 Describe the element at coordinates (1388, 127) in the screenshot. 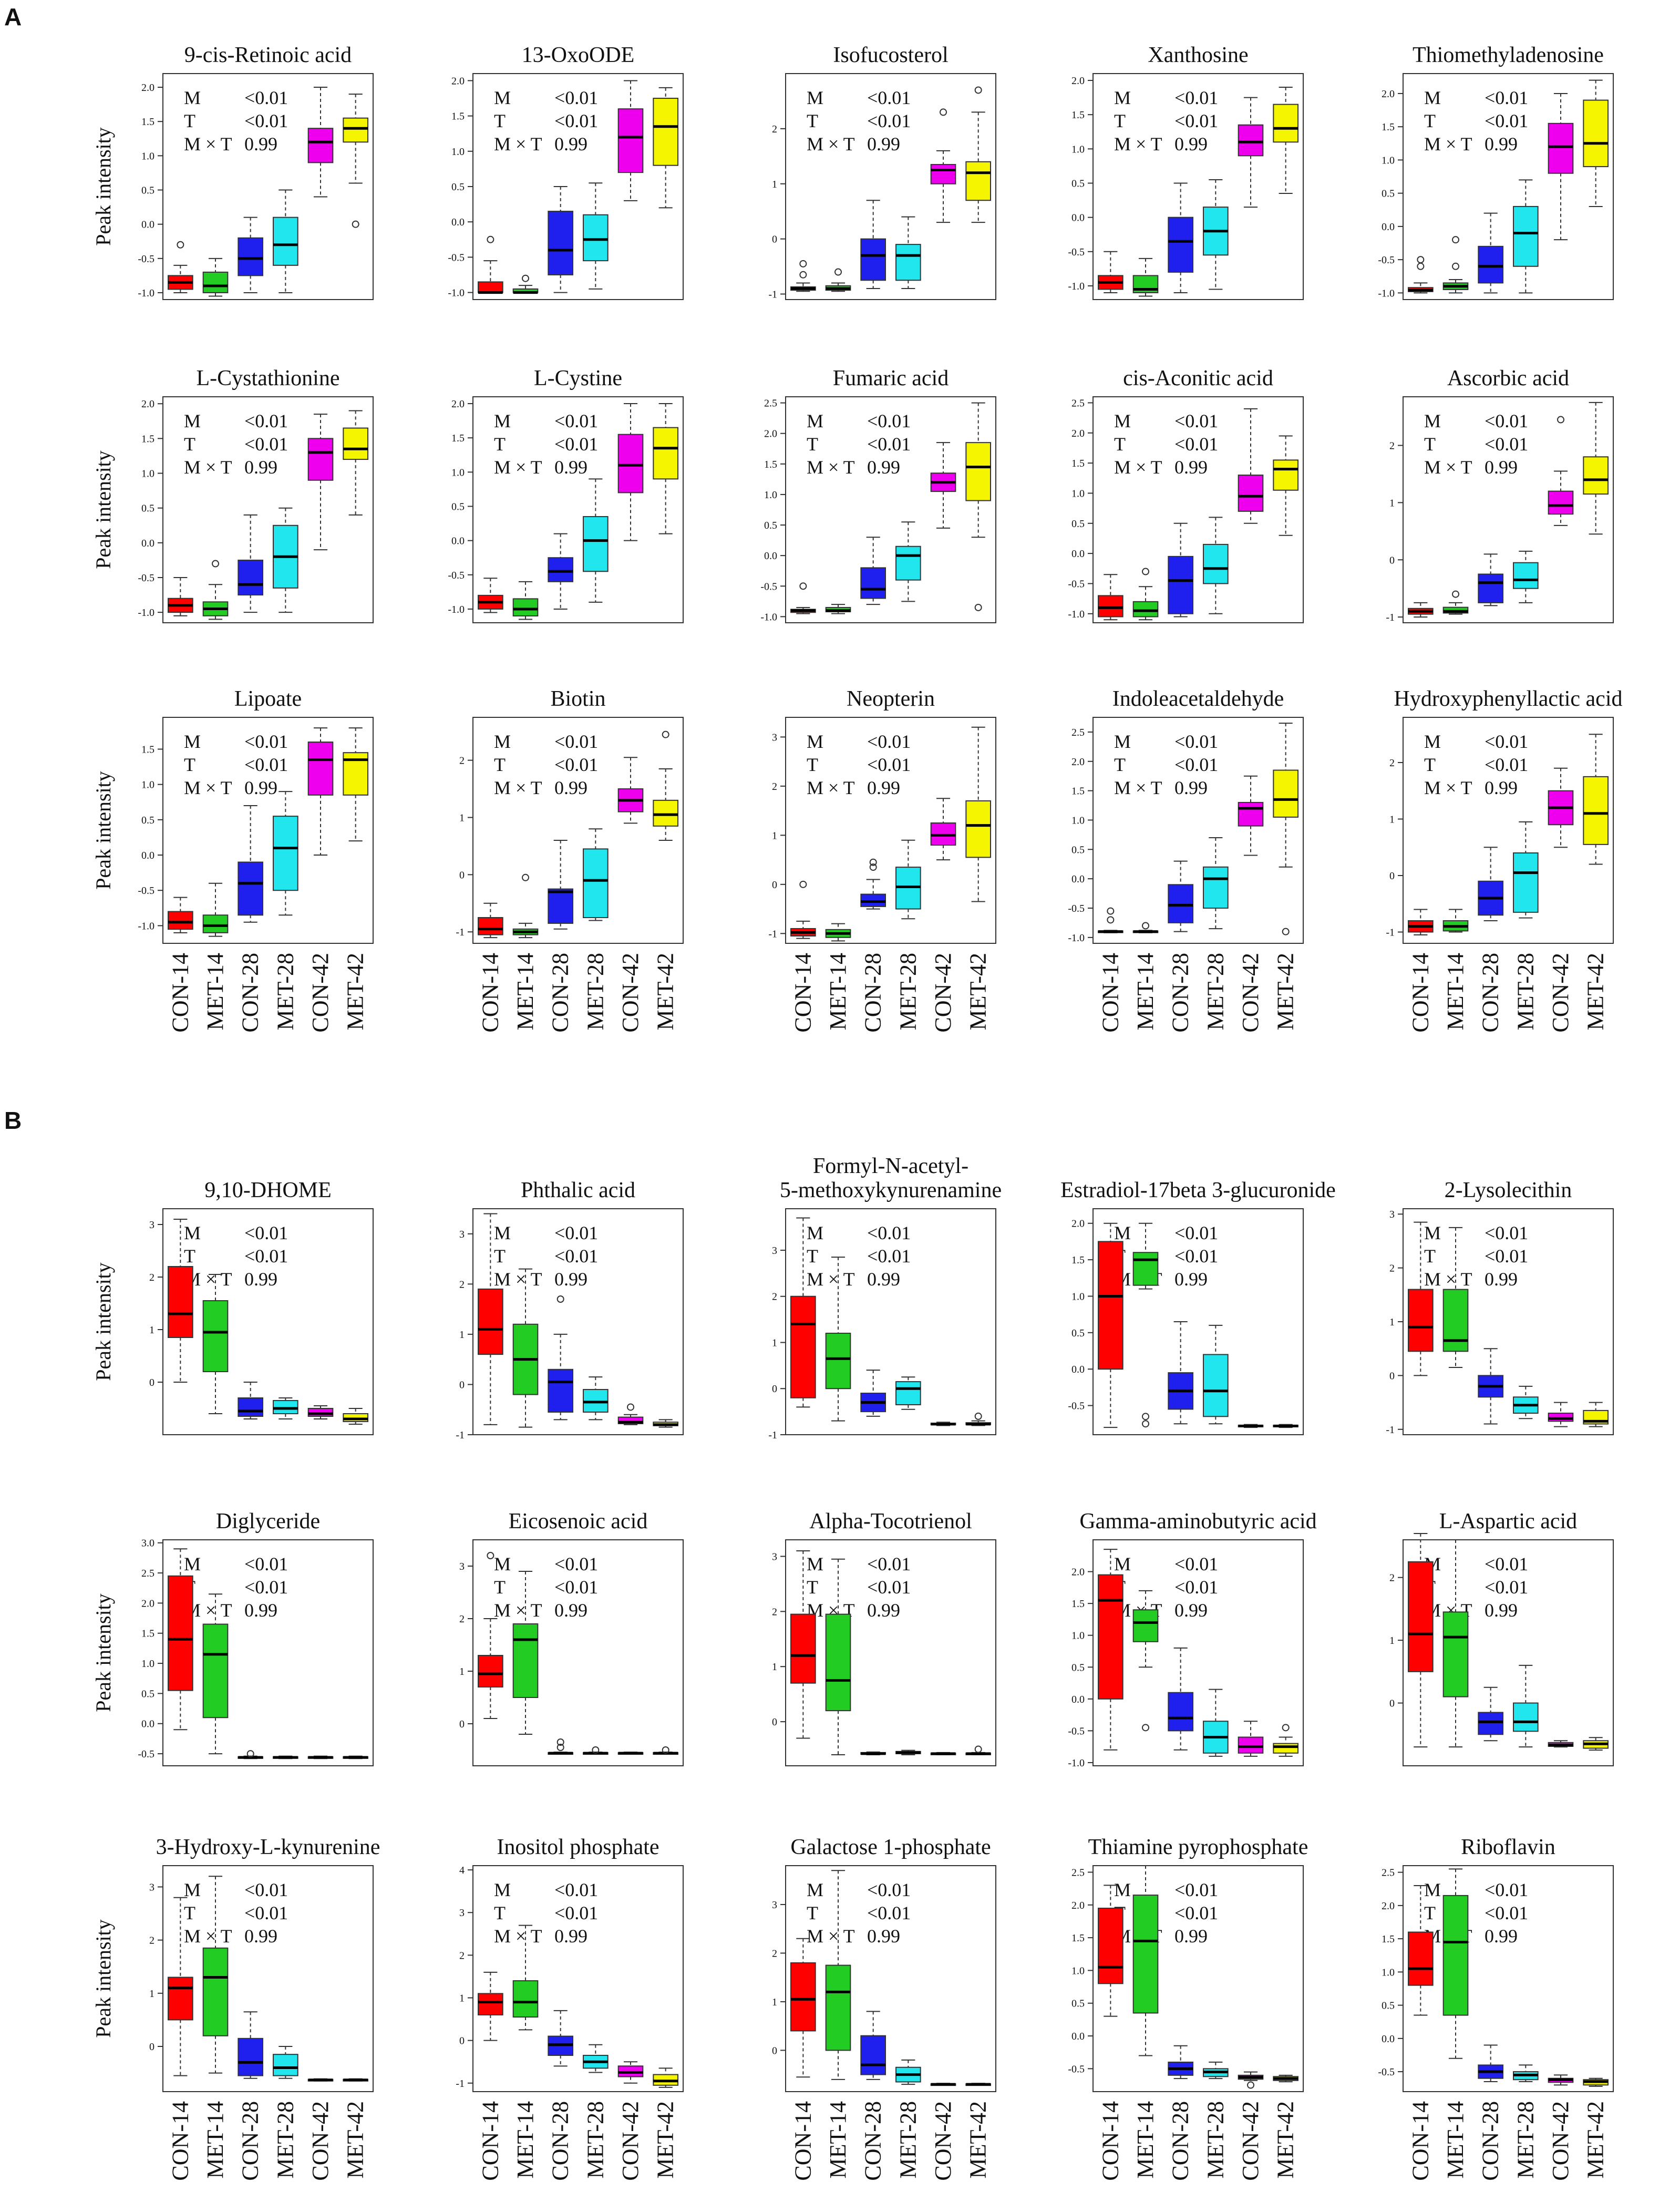

I see `y-tick-label: 1.5` at that location.